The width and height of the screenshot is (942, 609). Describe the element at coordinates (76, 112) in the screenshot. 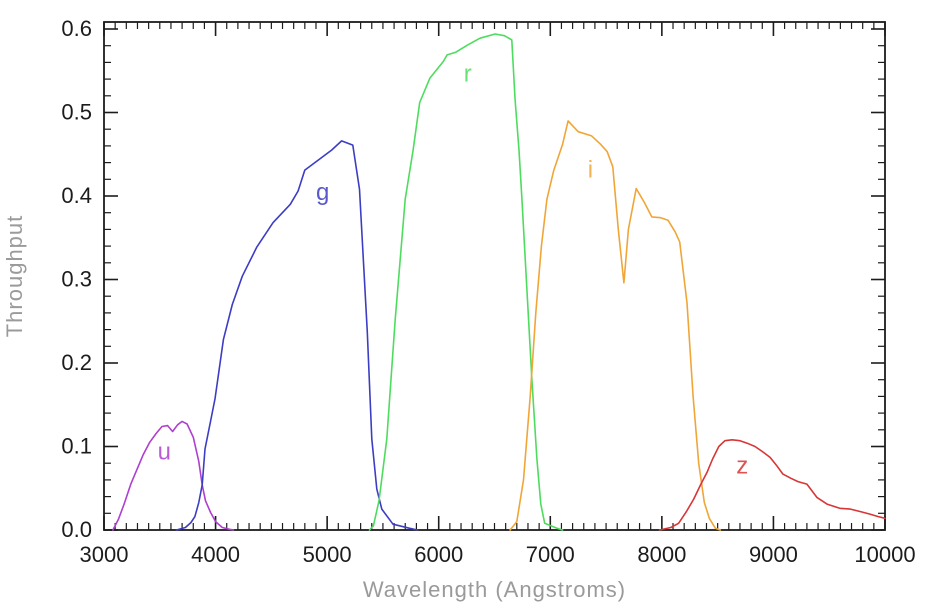

I see `y-tick-label: 0.5` at that location.